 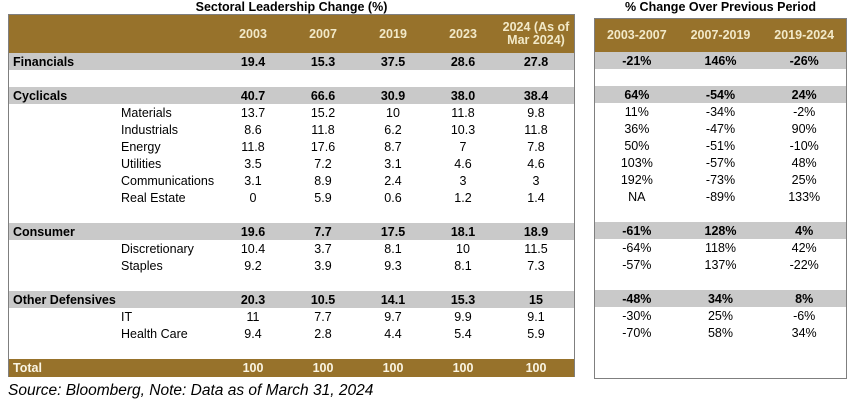 What do you see at coordinates (804, 315) in the screenshot?
I see `change-cell: -6%` at bounding box center [804, 315].